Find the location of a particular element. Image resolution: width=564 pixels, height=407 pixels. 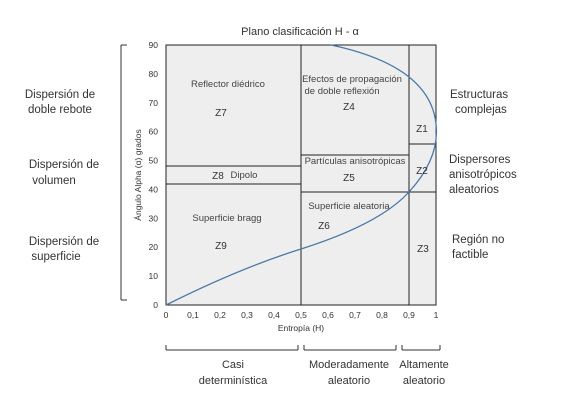

y-tick-label: 30 is located at coordinates (154, 218).